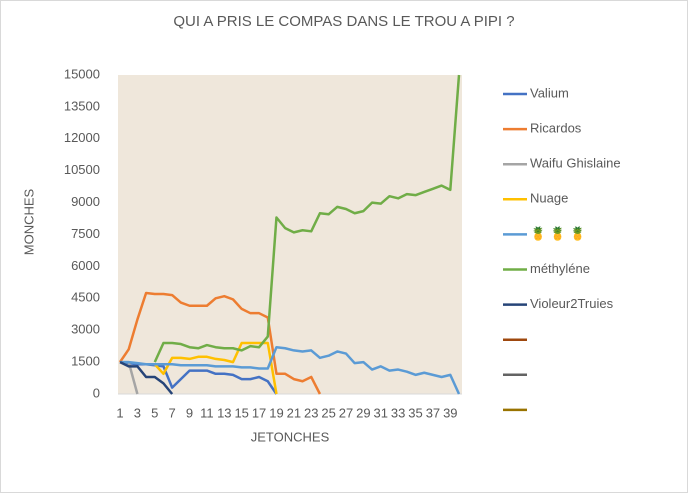  Describe the element at coordinates (558, 233) in the screenshot. I see `legend-label: 🍍 🍍 🍍` at that location.